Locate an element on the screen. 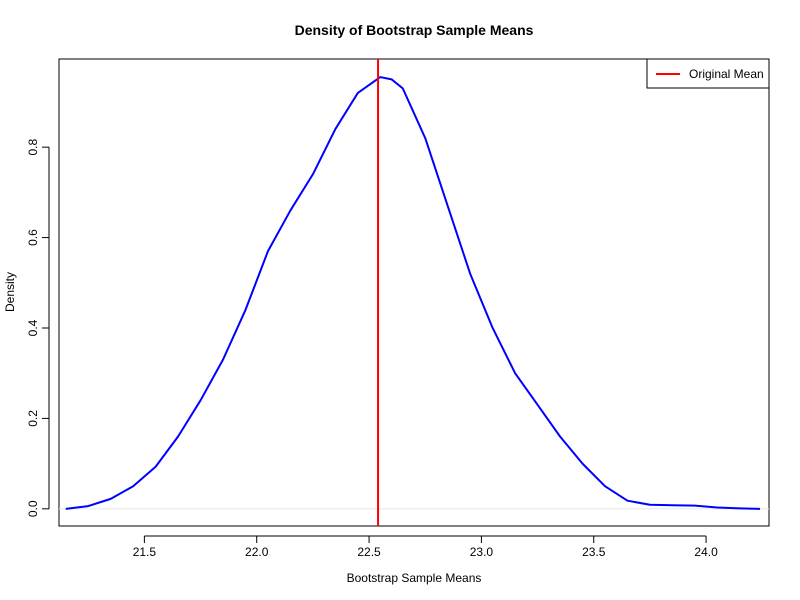  y-tick-label: 0.0 is located at coordinates (33, 508).